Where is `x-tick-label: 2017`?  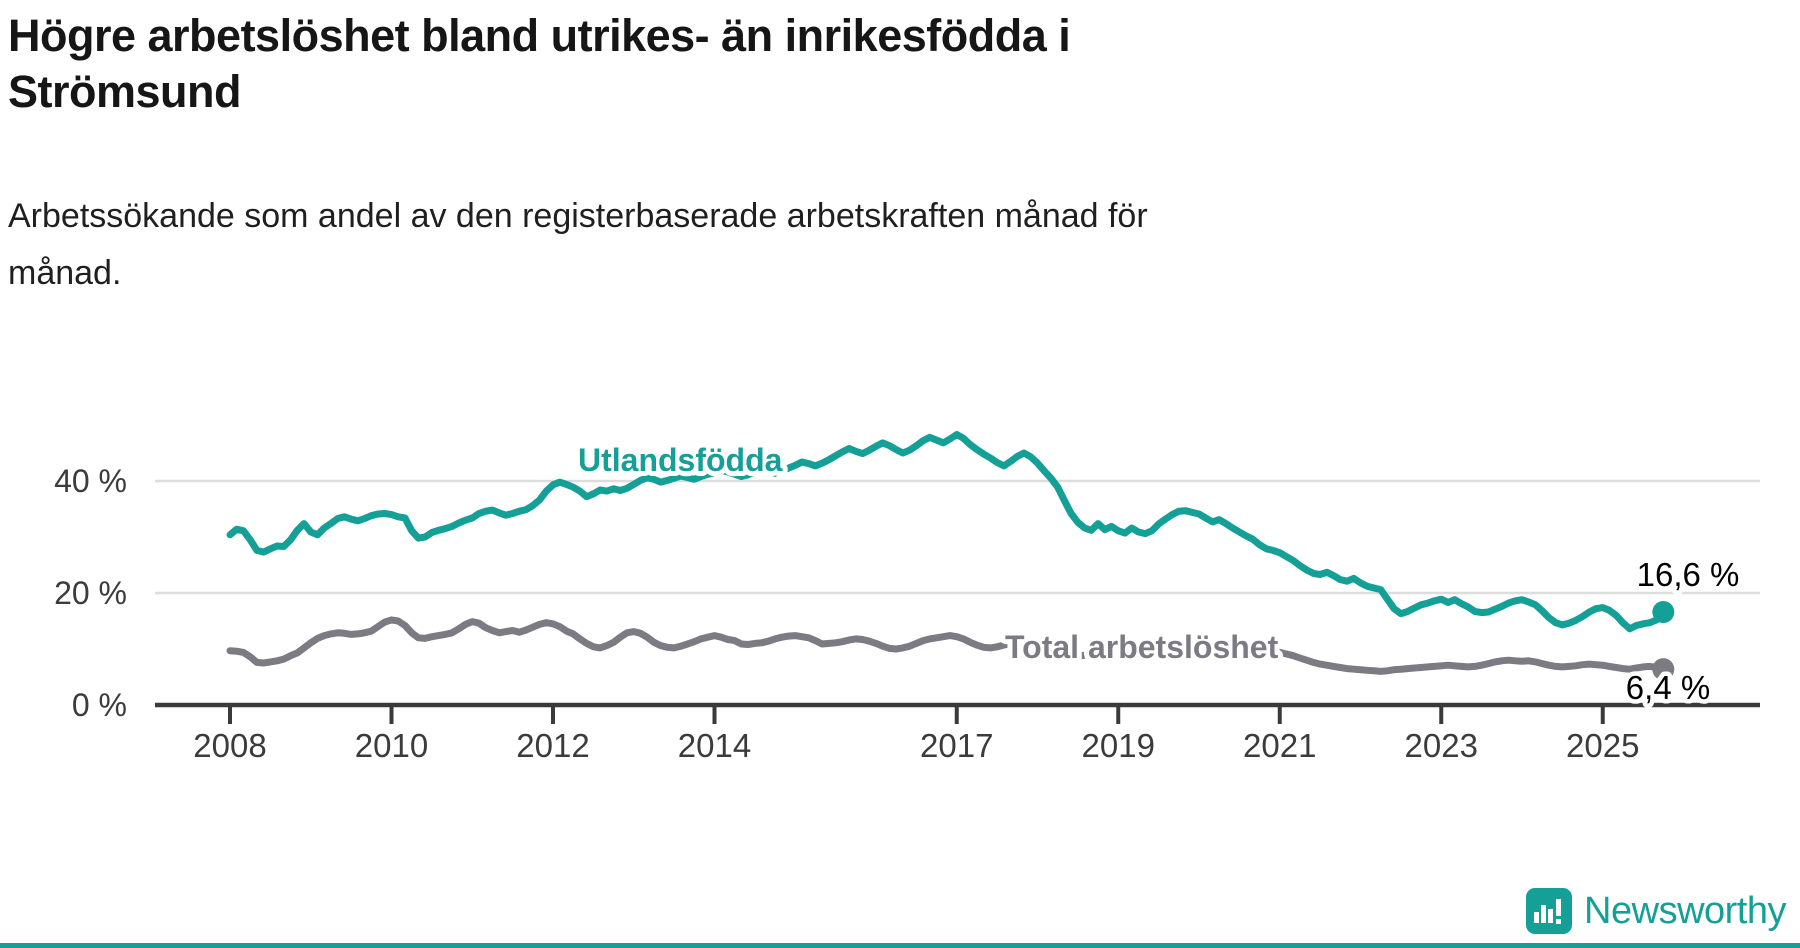 x-tick-label: 2017 is located at coordinates (956, 745).